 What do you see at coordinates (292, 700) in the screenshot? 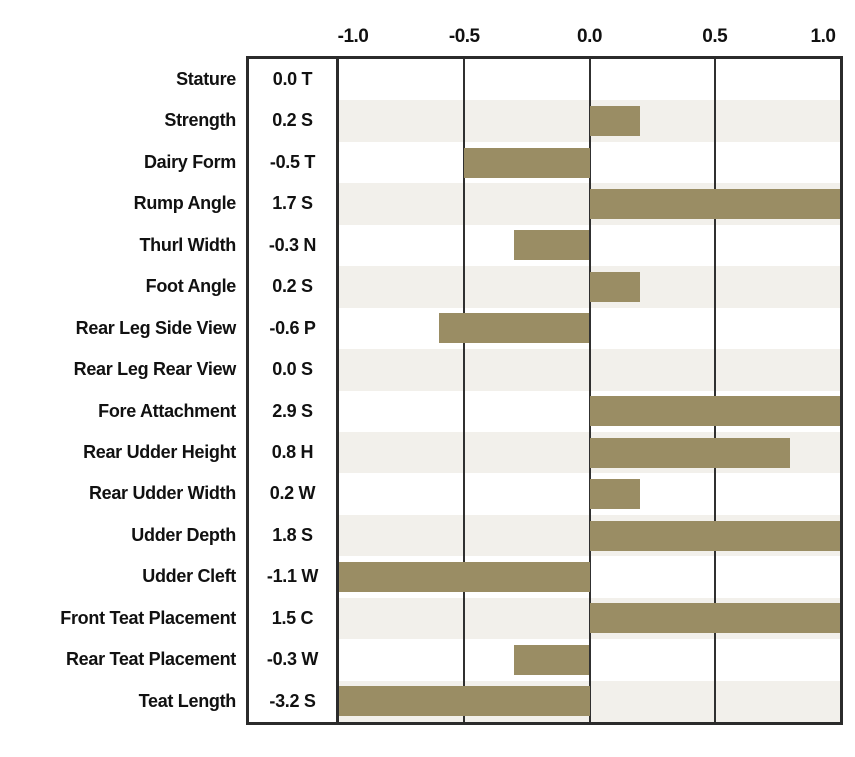
I see `trait-value: -3.2 S` at bounding box center [292, 700].